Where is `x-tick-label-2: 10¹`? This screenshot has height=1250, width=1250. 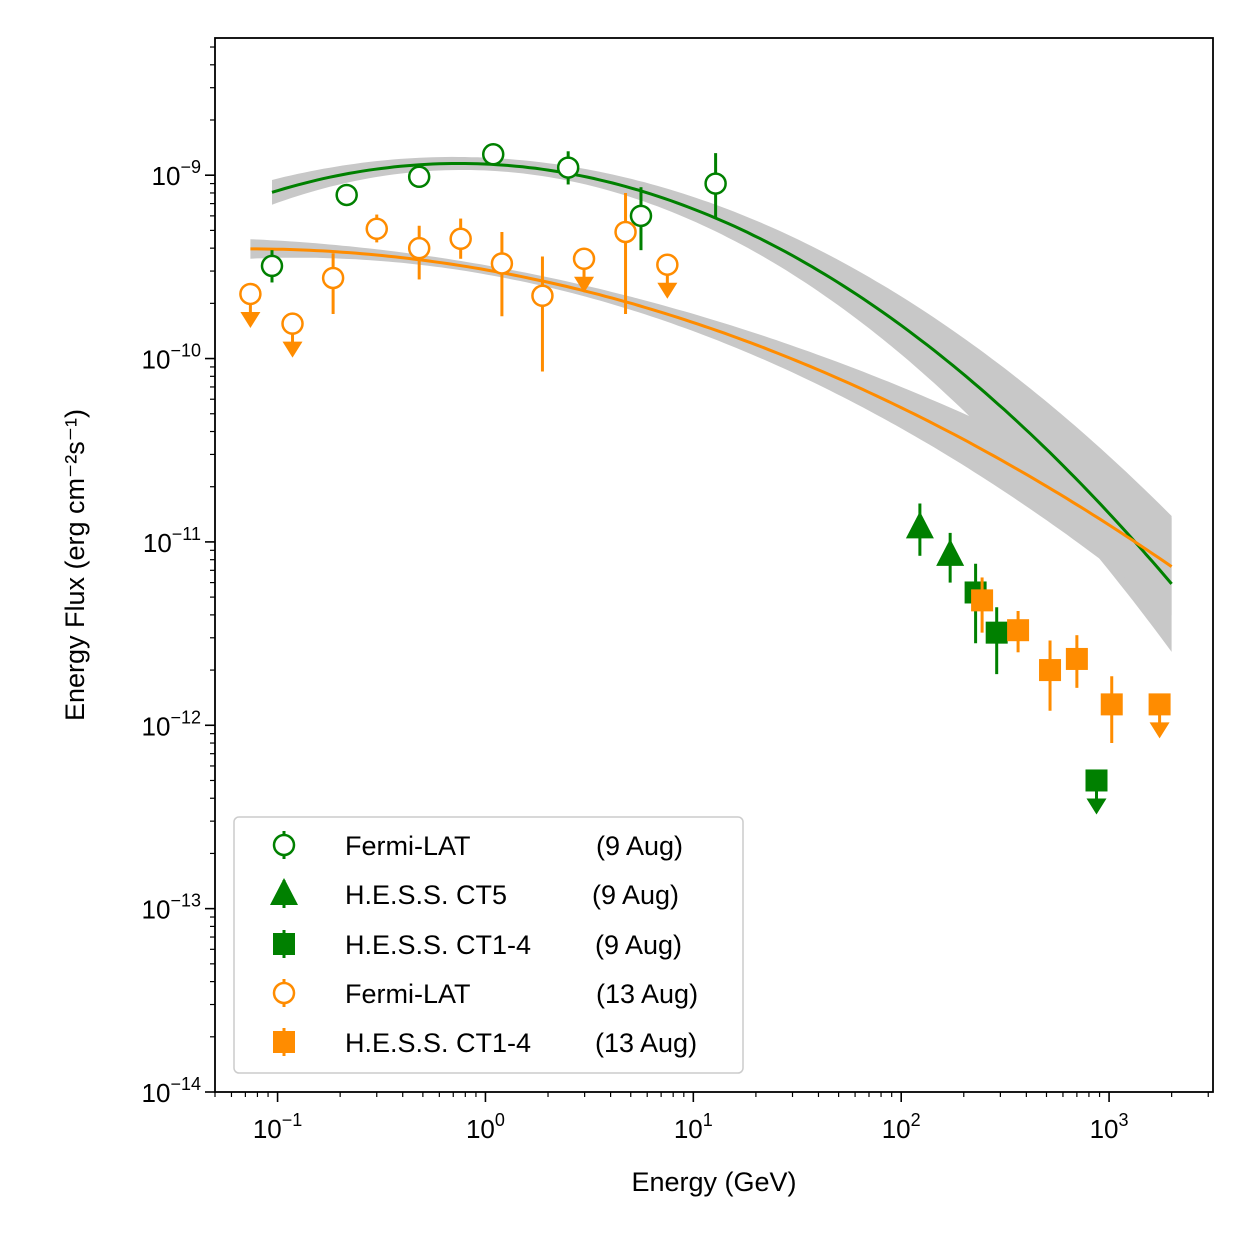 x-tick-label-2: 10¹ is located at coordinates (693, 1127).